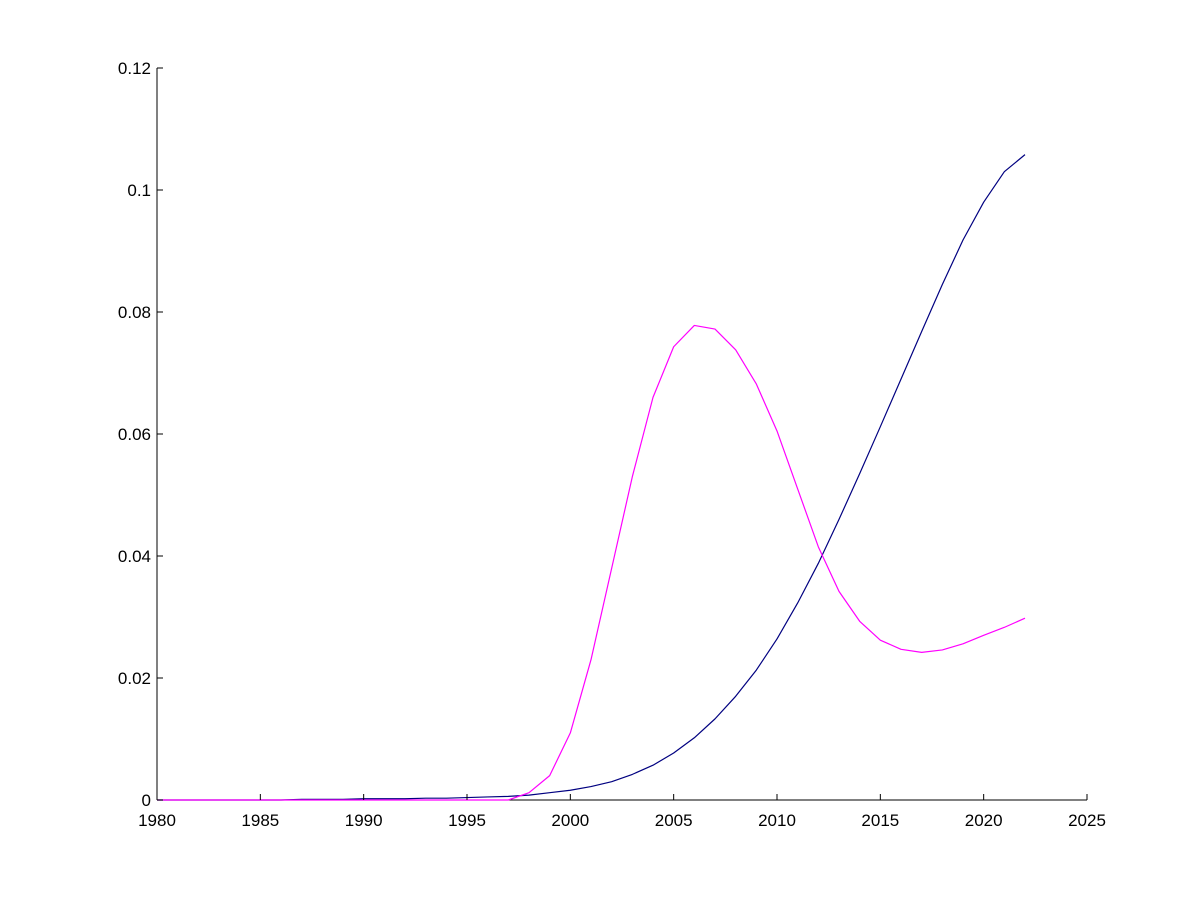  I want to click on y-tick-label: 0.04, so click(134, 556).